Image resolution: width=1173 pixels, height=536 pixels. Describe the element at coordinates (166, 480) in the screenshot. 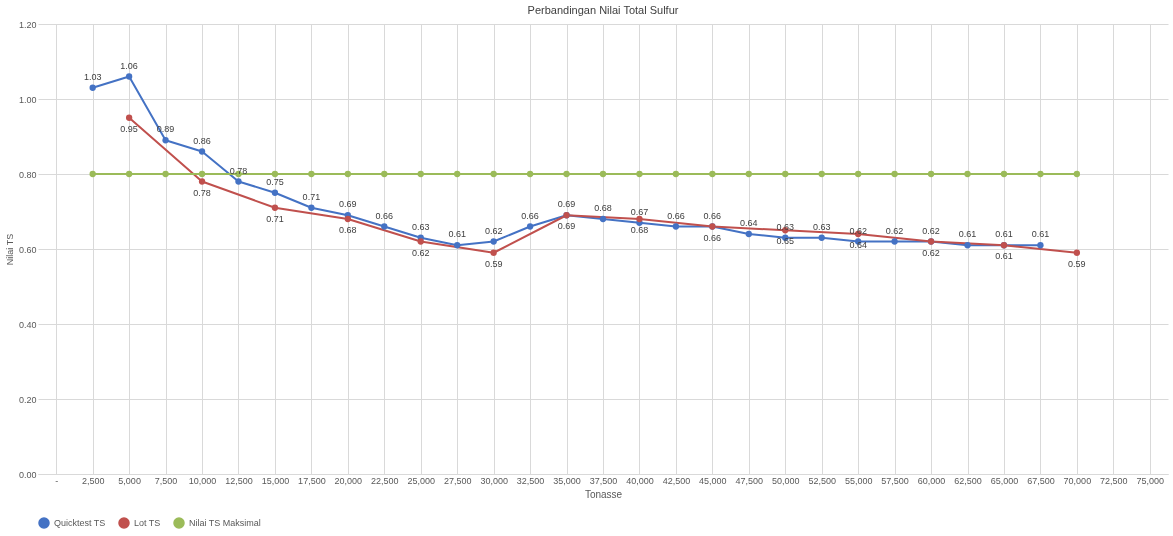

I see `x-tick-label: 7,500` at that location.